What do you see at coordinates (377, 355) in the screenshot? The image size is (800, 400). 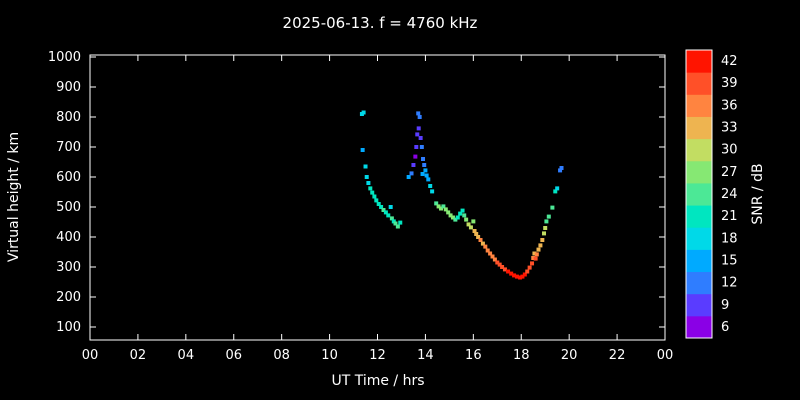 I see `x-tick-label: 12` at bounding box center [377, 355].